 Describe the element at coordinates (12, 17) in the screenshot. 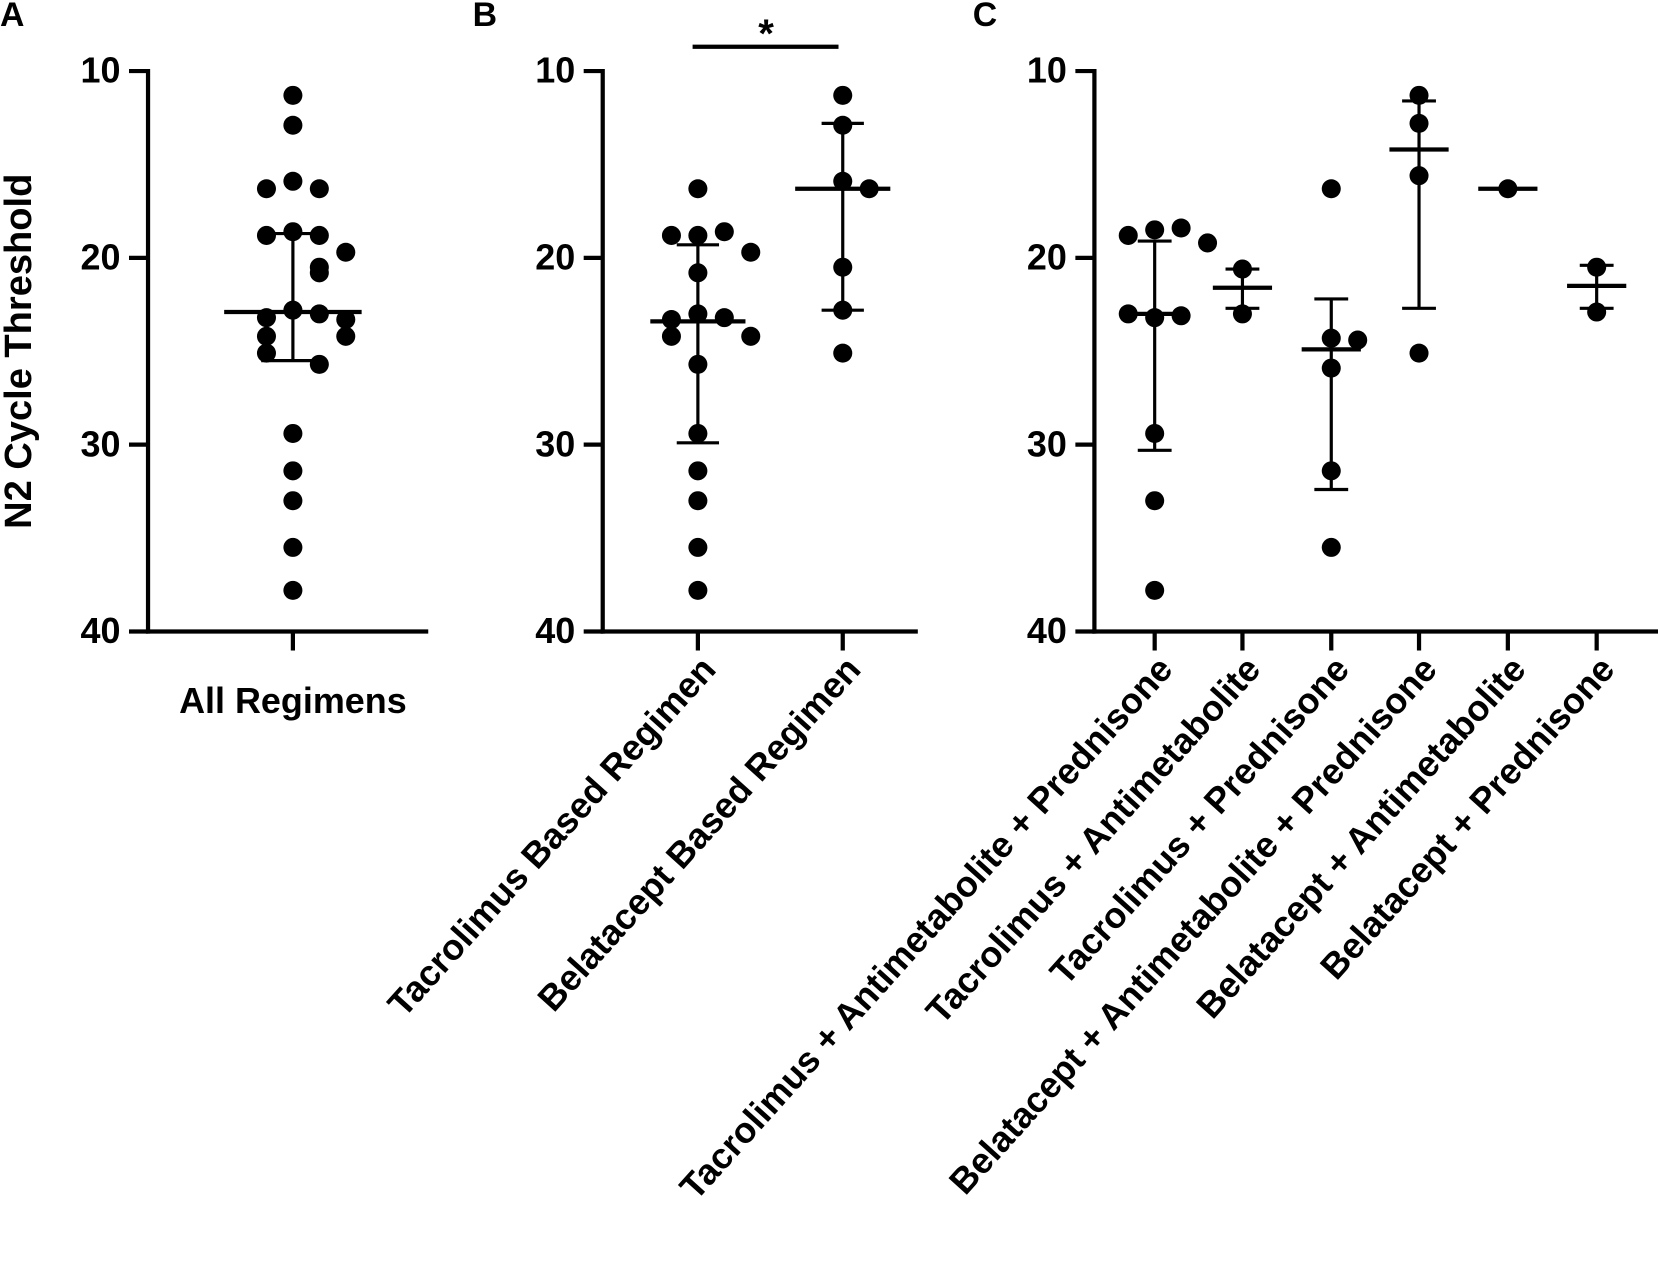

I see `panel-label: A` at that location.